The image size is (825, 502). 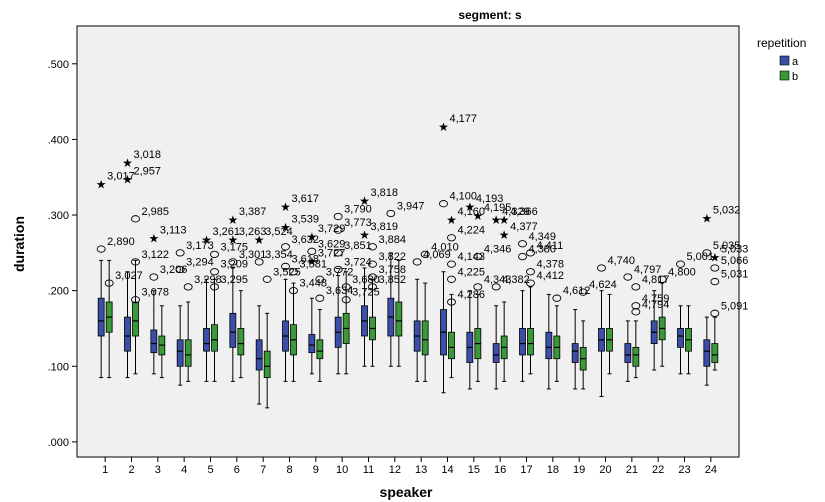 I want to click on outlier-label: 2,957, so click(x=148, y=172).